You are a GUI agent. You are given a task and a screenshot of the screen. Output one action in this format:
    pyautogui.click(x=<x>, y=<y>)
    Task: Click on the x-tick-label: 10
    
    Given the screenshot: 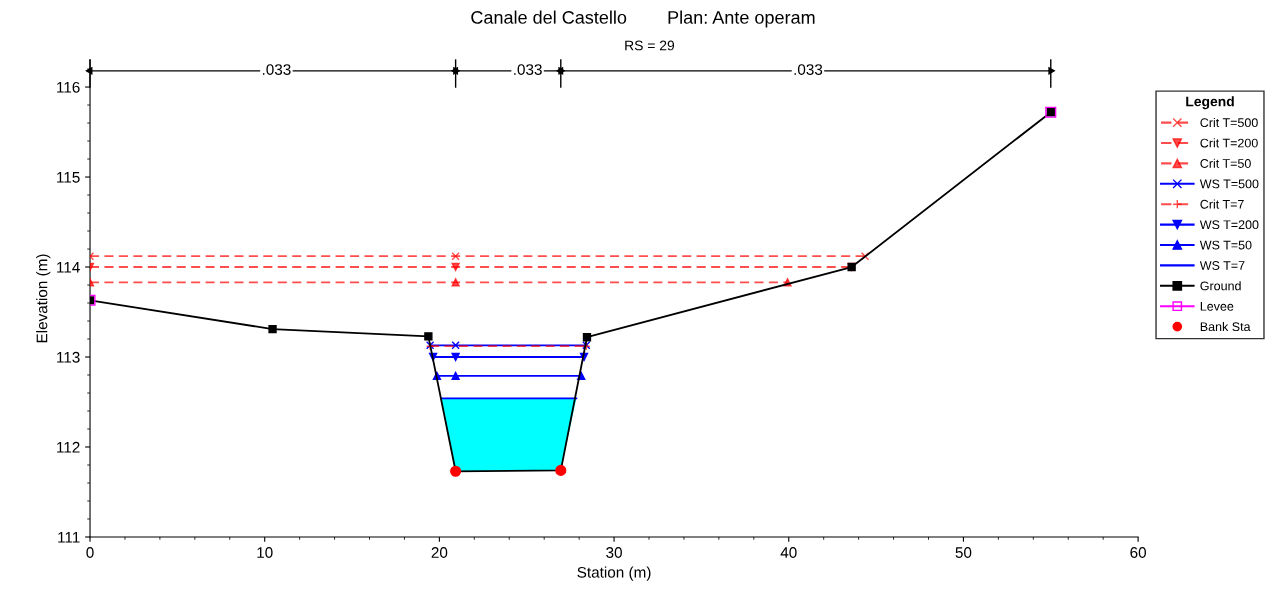 What is the action you would take?
    pyautogui.click(x=265, y=552)
    